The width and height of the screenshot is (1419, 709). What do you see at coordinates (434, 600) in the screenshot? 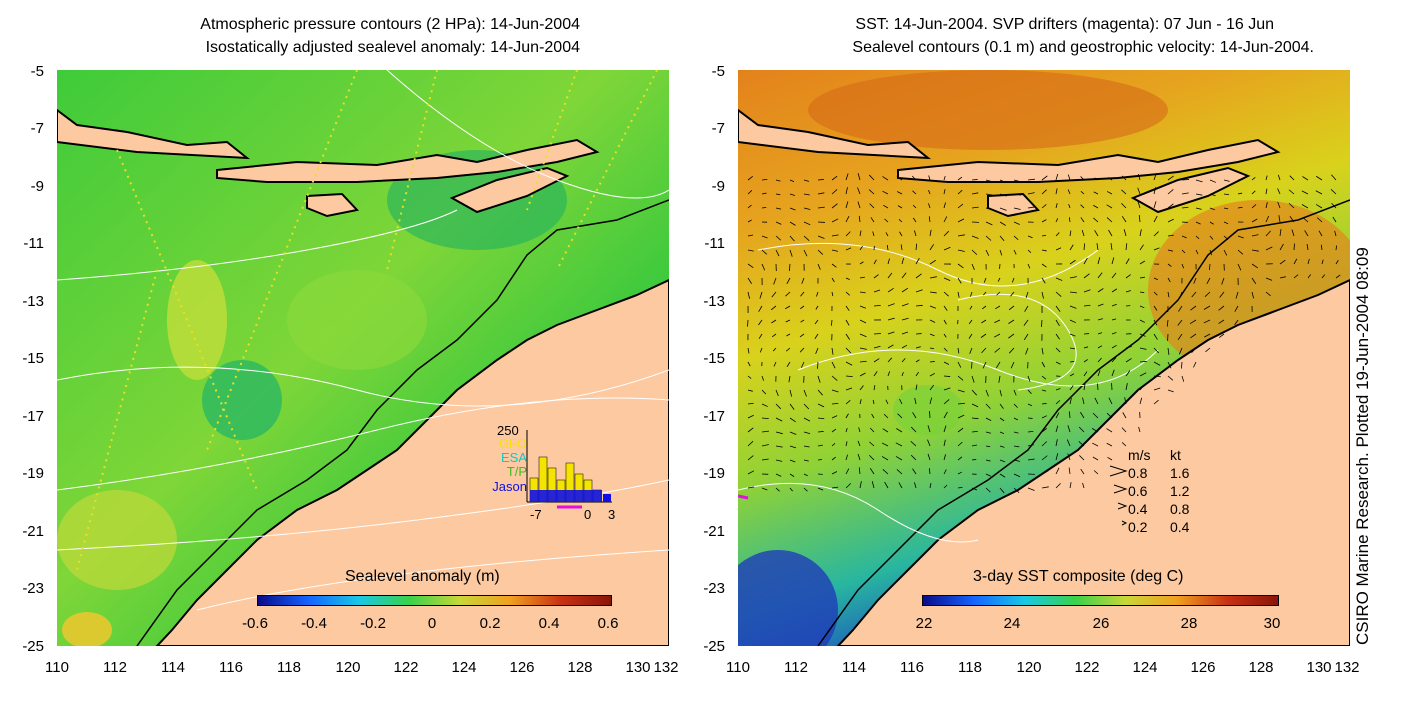
I see `left-colorbar` at bounding box center [434, 600].